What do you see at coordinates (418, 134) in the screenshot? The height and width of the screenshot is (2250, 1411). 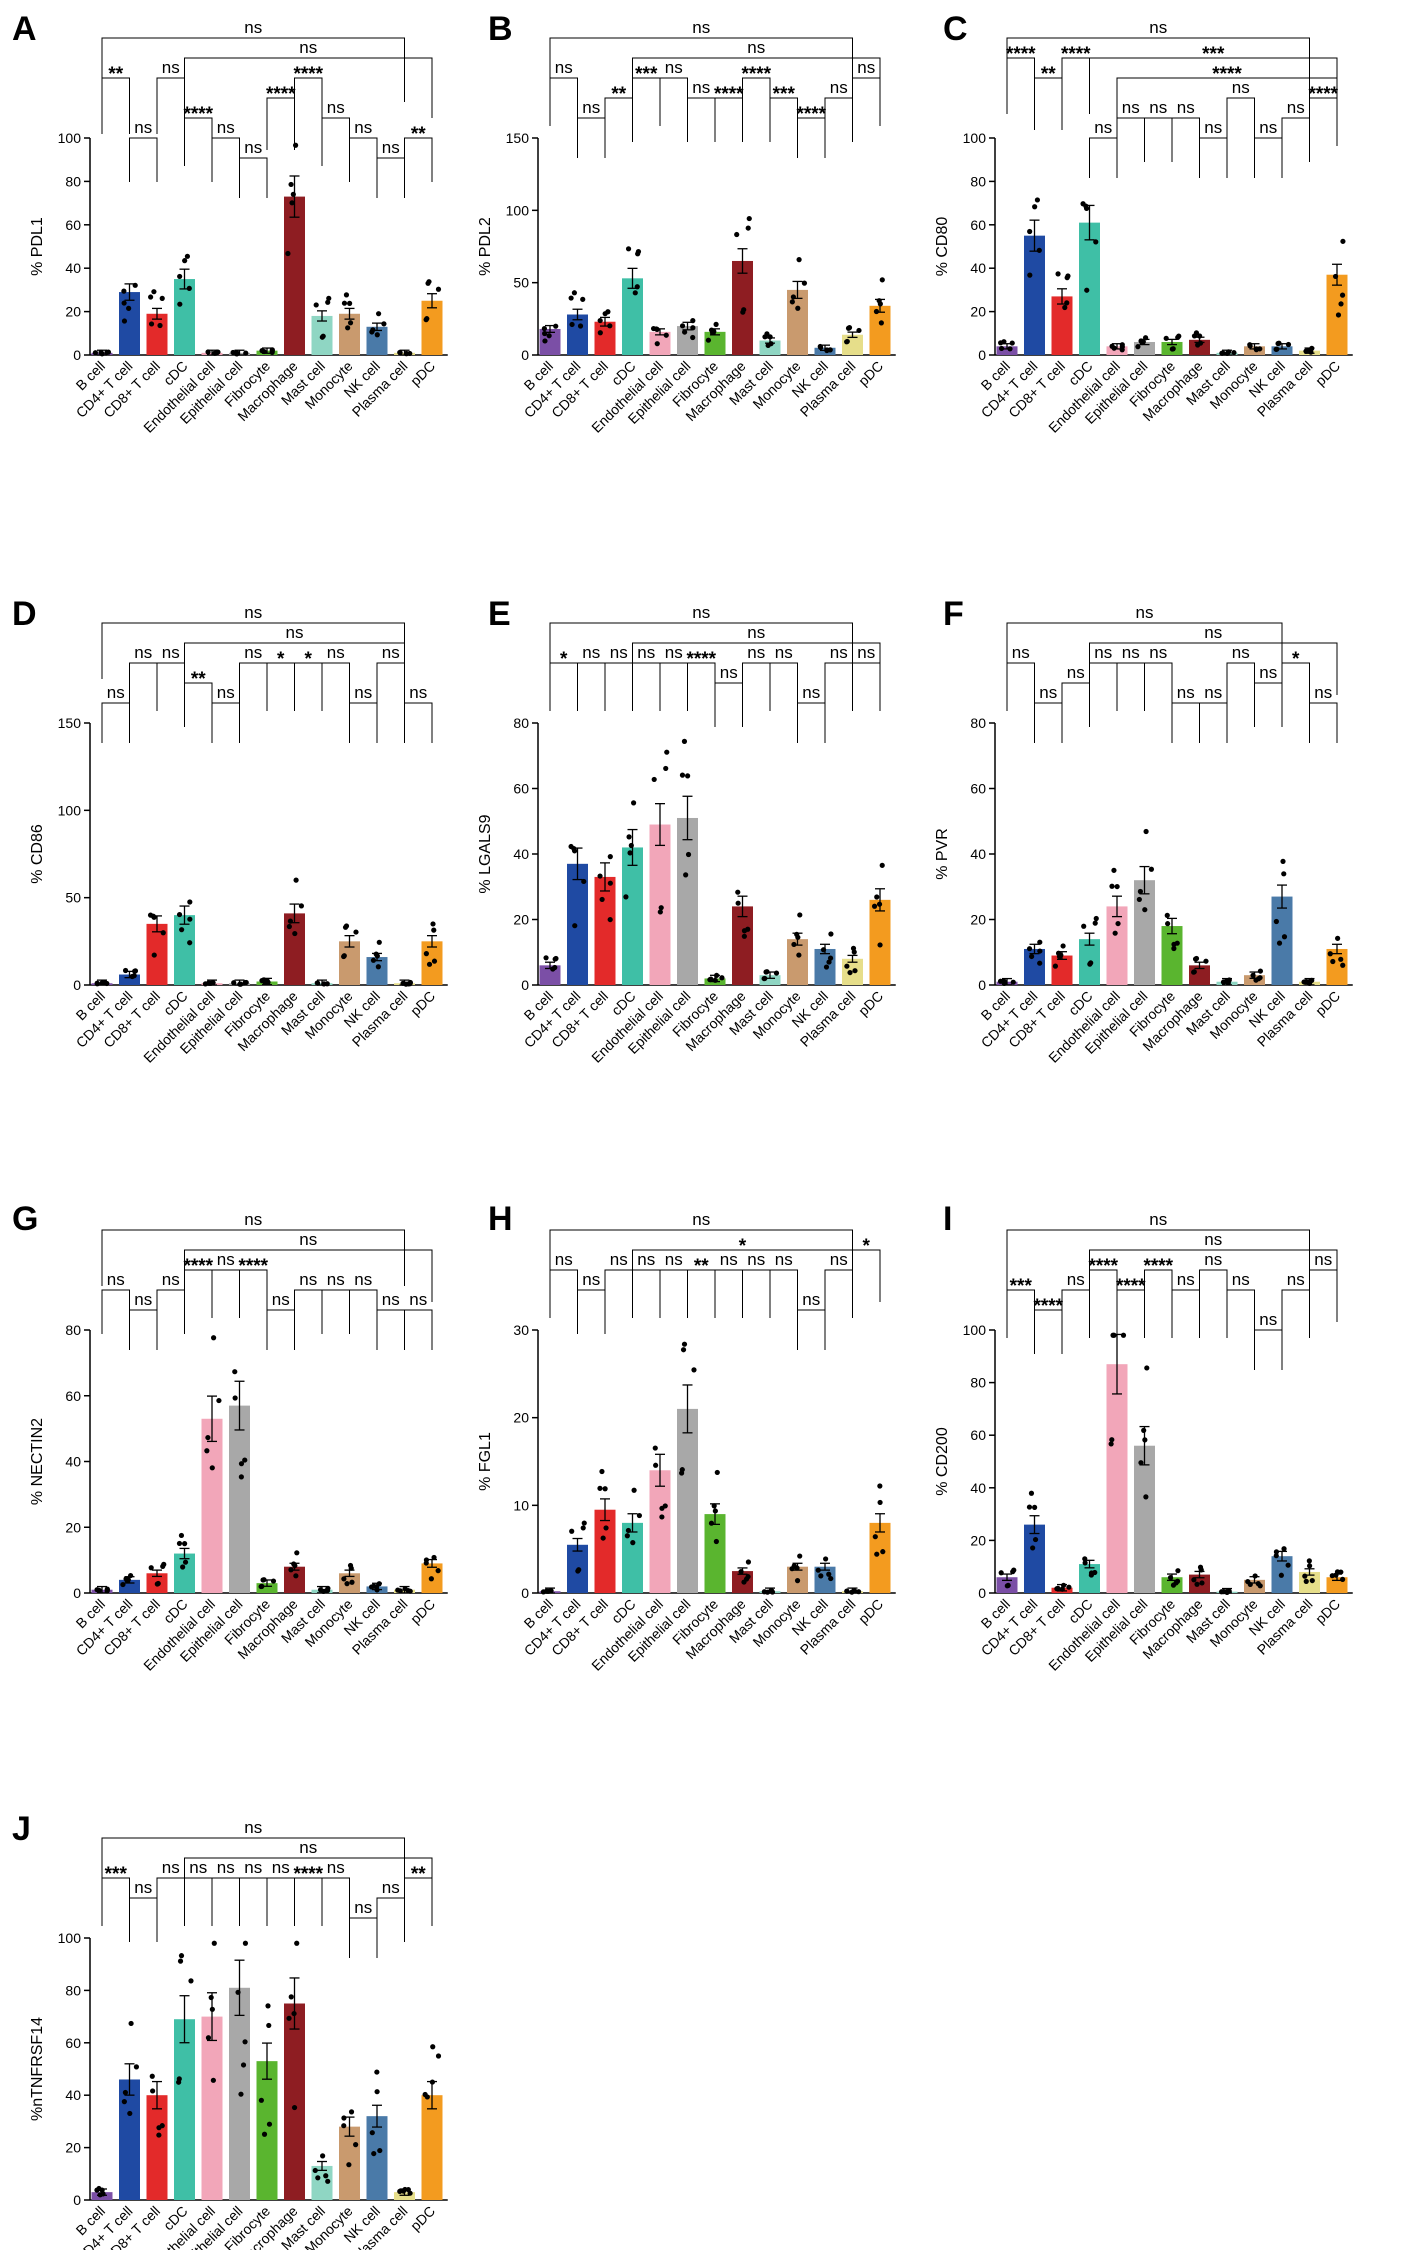 I see `significance-label: **` at bounding box center [418, 134].